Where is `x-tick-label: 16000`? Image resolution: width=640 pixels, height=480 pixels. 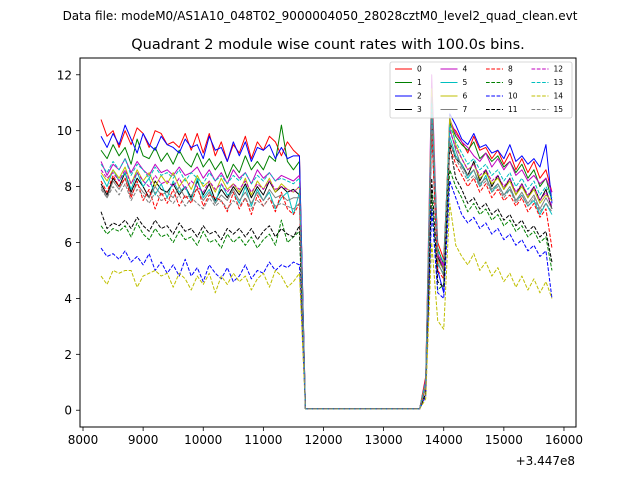
x-tick-label: 16000 is located at coordinates (564, 440).